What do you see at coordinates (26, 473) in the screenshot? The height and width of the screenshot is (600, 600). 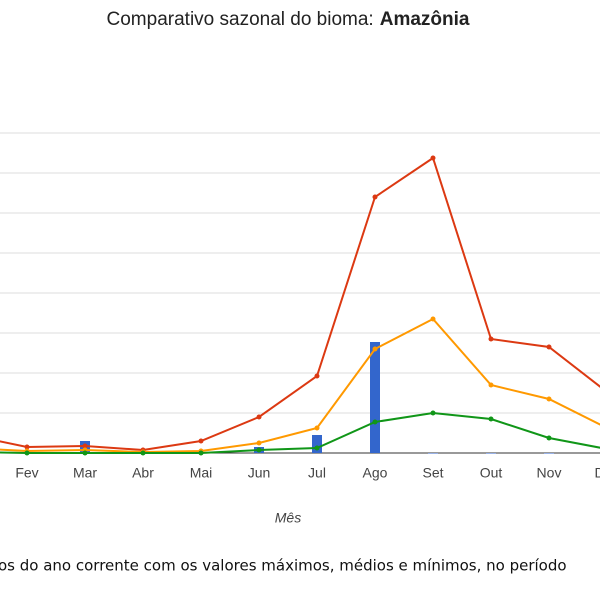 I see `x-tick-label: Fev` at bounding box center [26, 473].